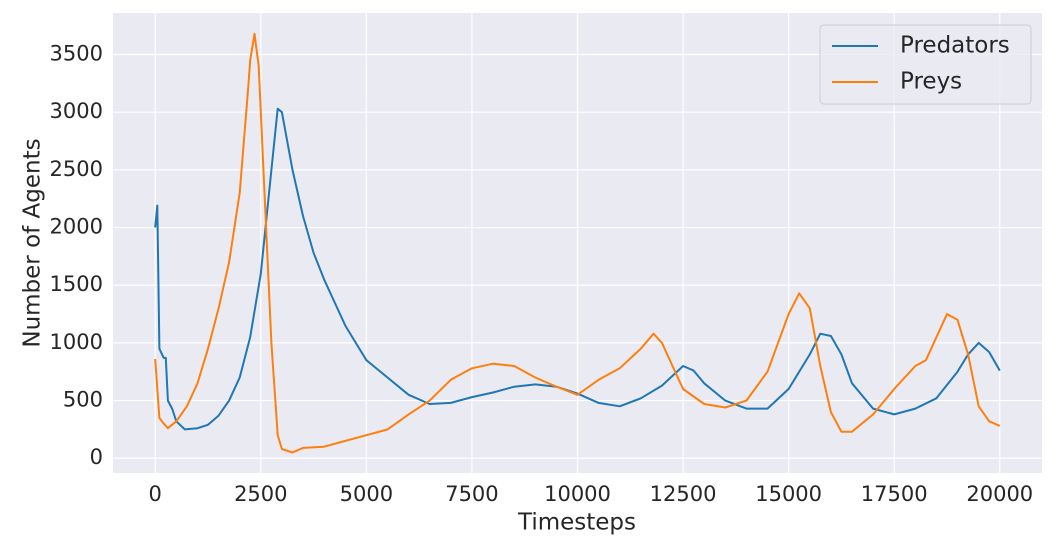 This screenshot has height=539, width=1061. Describe the element at coordinates (366, 494) in the screenshot. I see `x-tick-label: 5000` at that location.